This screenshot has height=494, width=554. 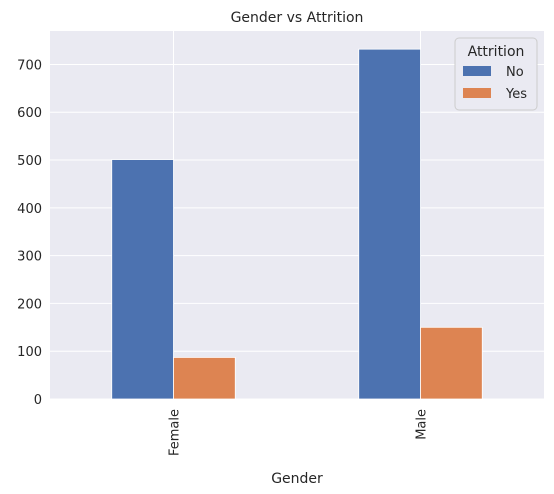 I want to click on y-tick-labels: 0 100 200 300 400 500 600 700, so click(x=29, y=233).